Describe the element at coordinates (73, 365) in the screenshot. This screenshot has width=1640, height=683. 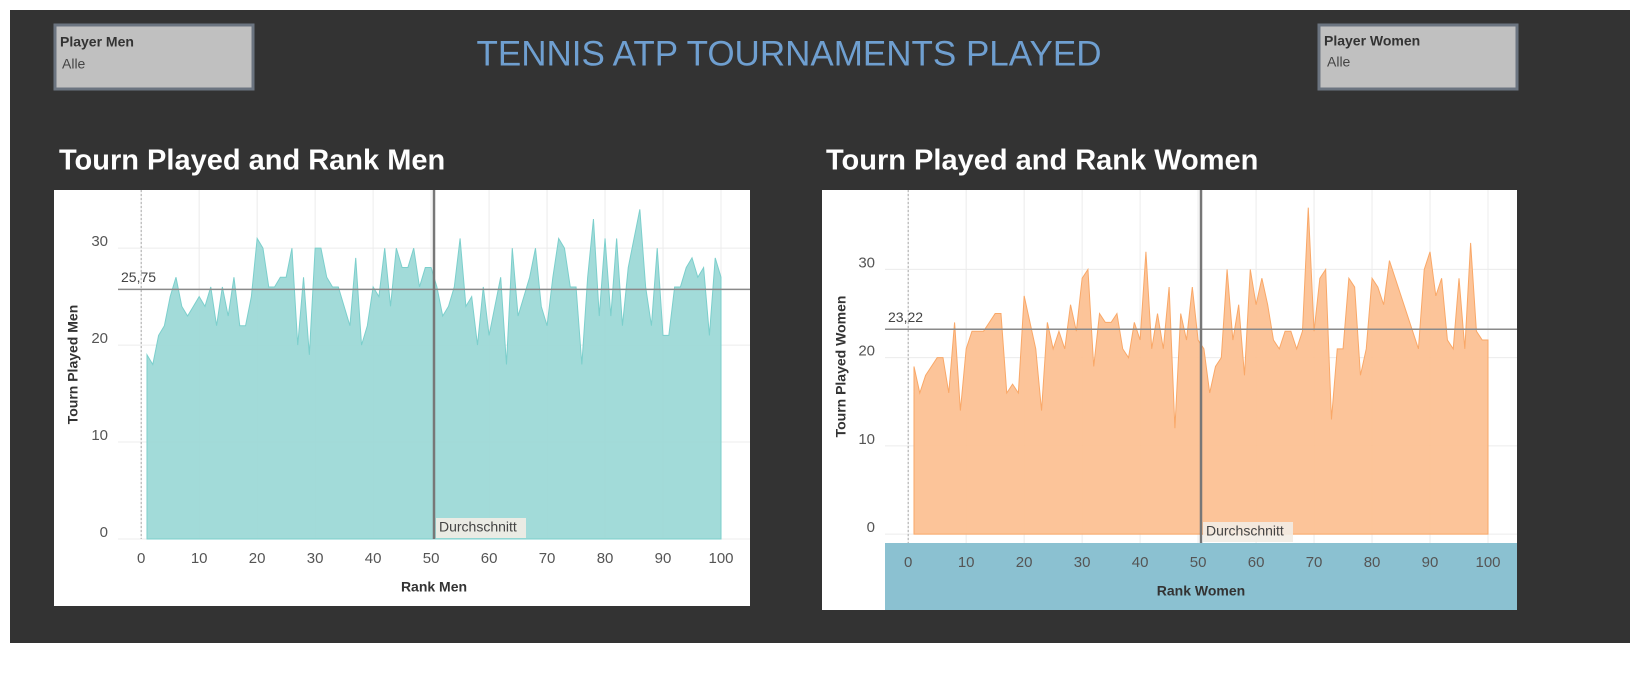
I see `y-axis-title: Tourn Played Men` at that location.